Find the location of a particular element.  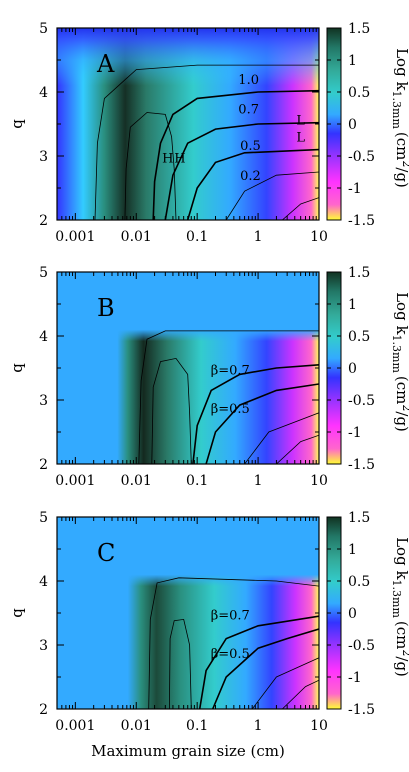

colorbar-tick-label: 1 is located at coordinates (352, 550).